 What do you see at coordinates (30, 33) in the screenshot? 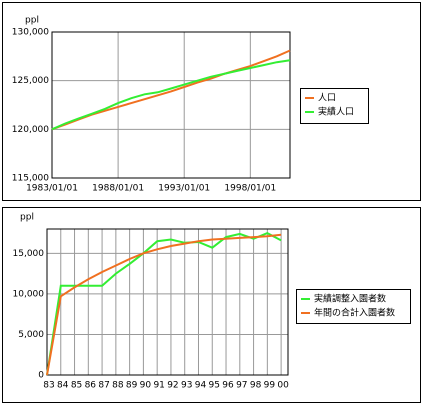
I see `y-tick-label: 130,000` at bounding box center [30, 33].